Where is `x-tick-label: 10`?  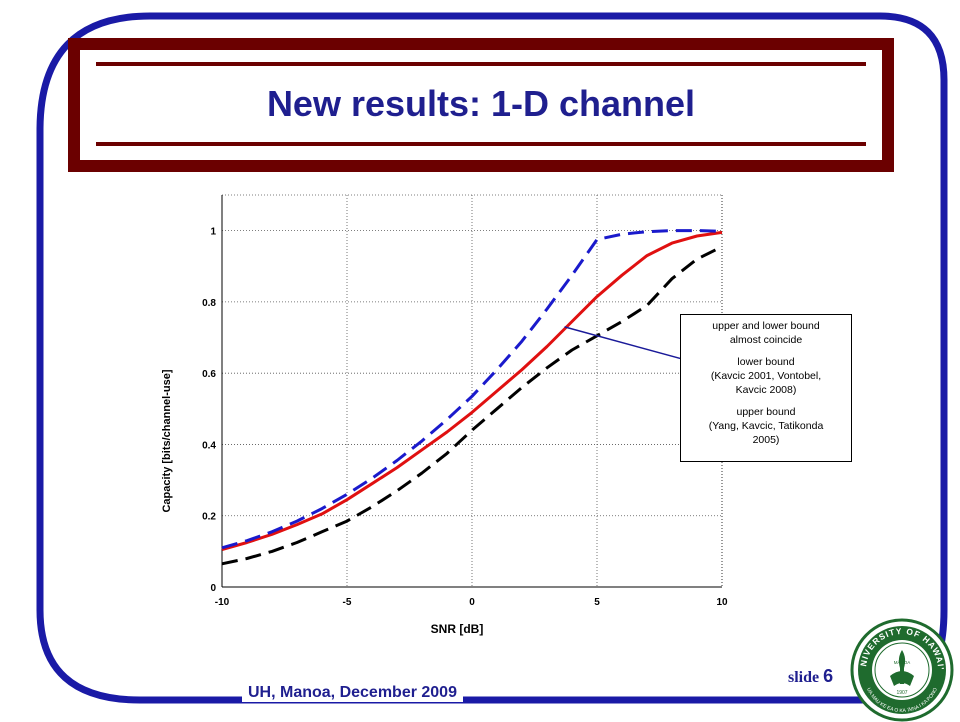 x-tick-label: 10 is located at coordinates (722, 602).